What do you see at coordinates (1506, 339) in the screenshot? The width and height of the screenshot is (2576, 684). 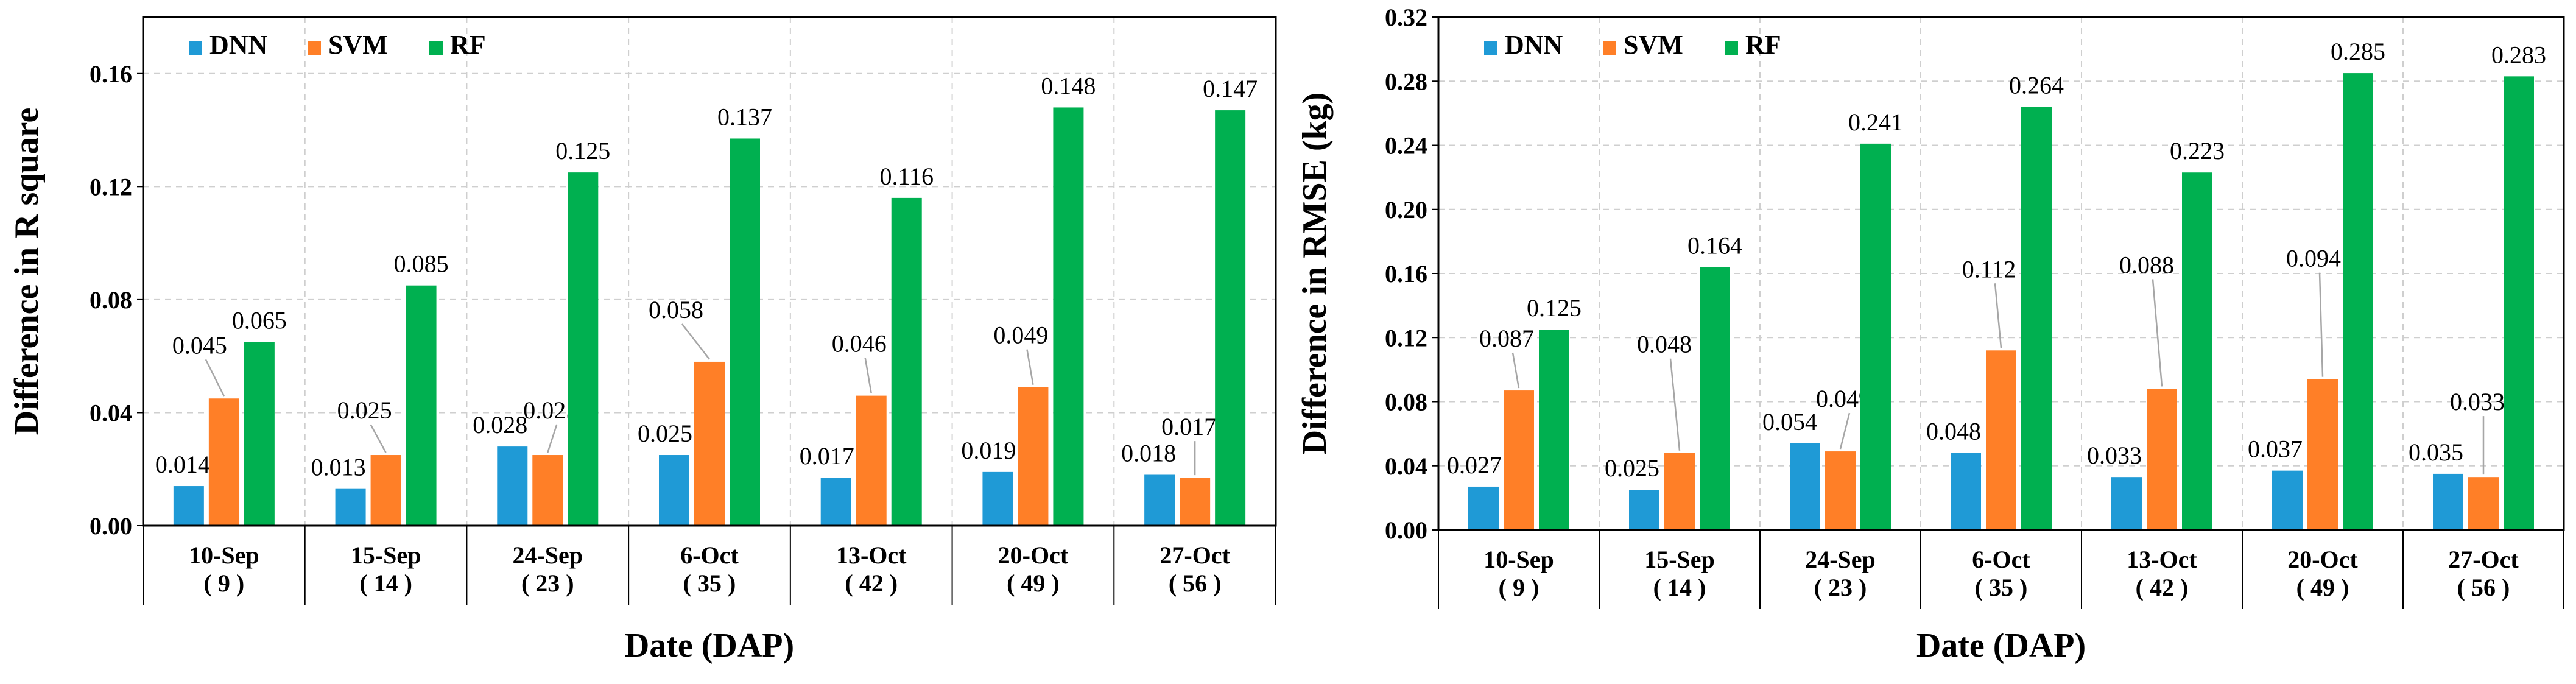 I see `data-label-svm: 0.087` at bounding box center [1506, 339].